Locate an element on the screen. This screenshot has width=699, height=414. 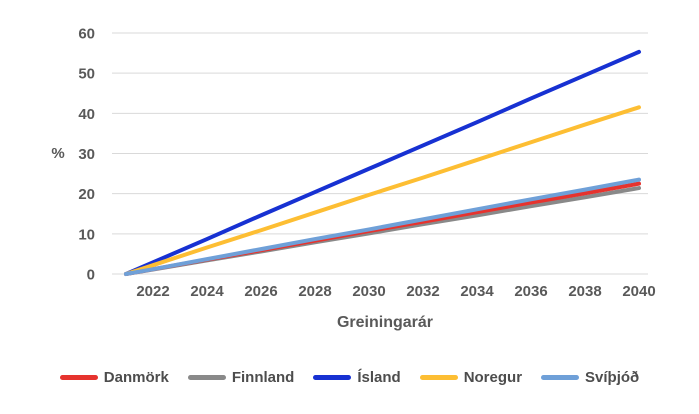
y-axis-label: % is located at coordinates (57, 153).